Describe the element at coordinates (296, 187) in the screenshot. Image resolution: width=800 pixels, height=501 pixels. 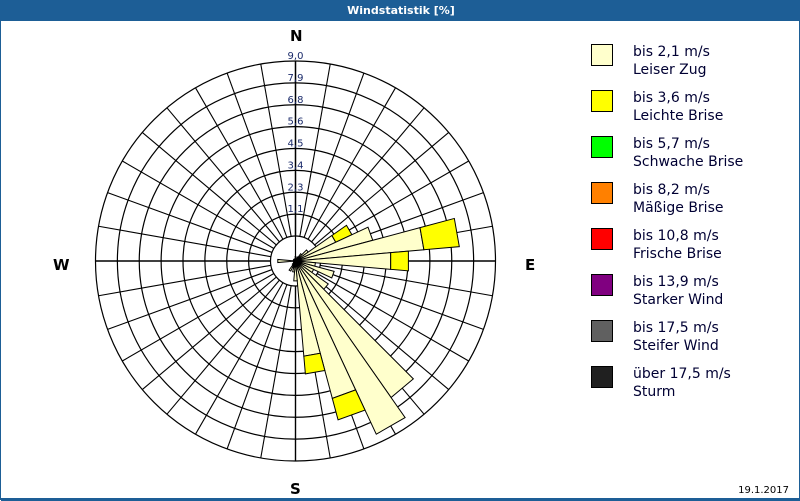
I see `ring-label: 2,3` at that location.